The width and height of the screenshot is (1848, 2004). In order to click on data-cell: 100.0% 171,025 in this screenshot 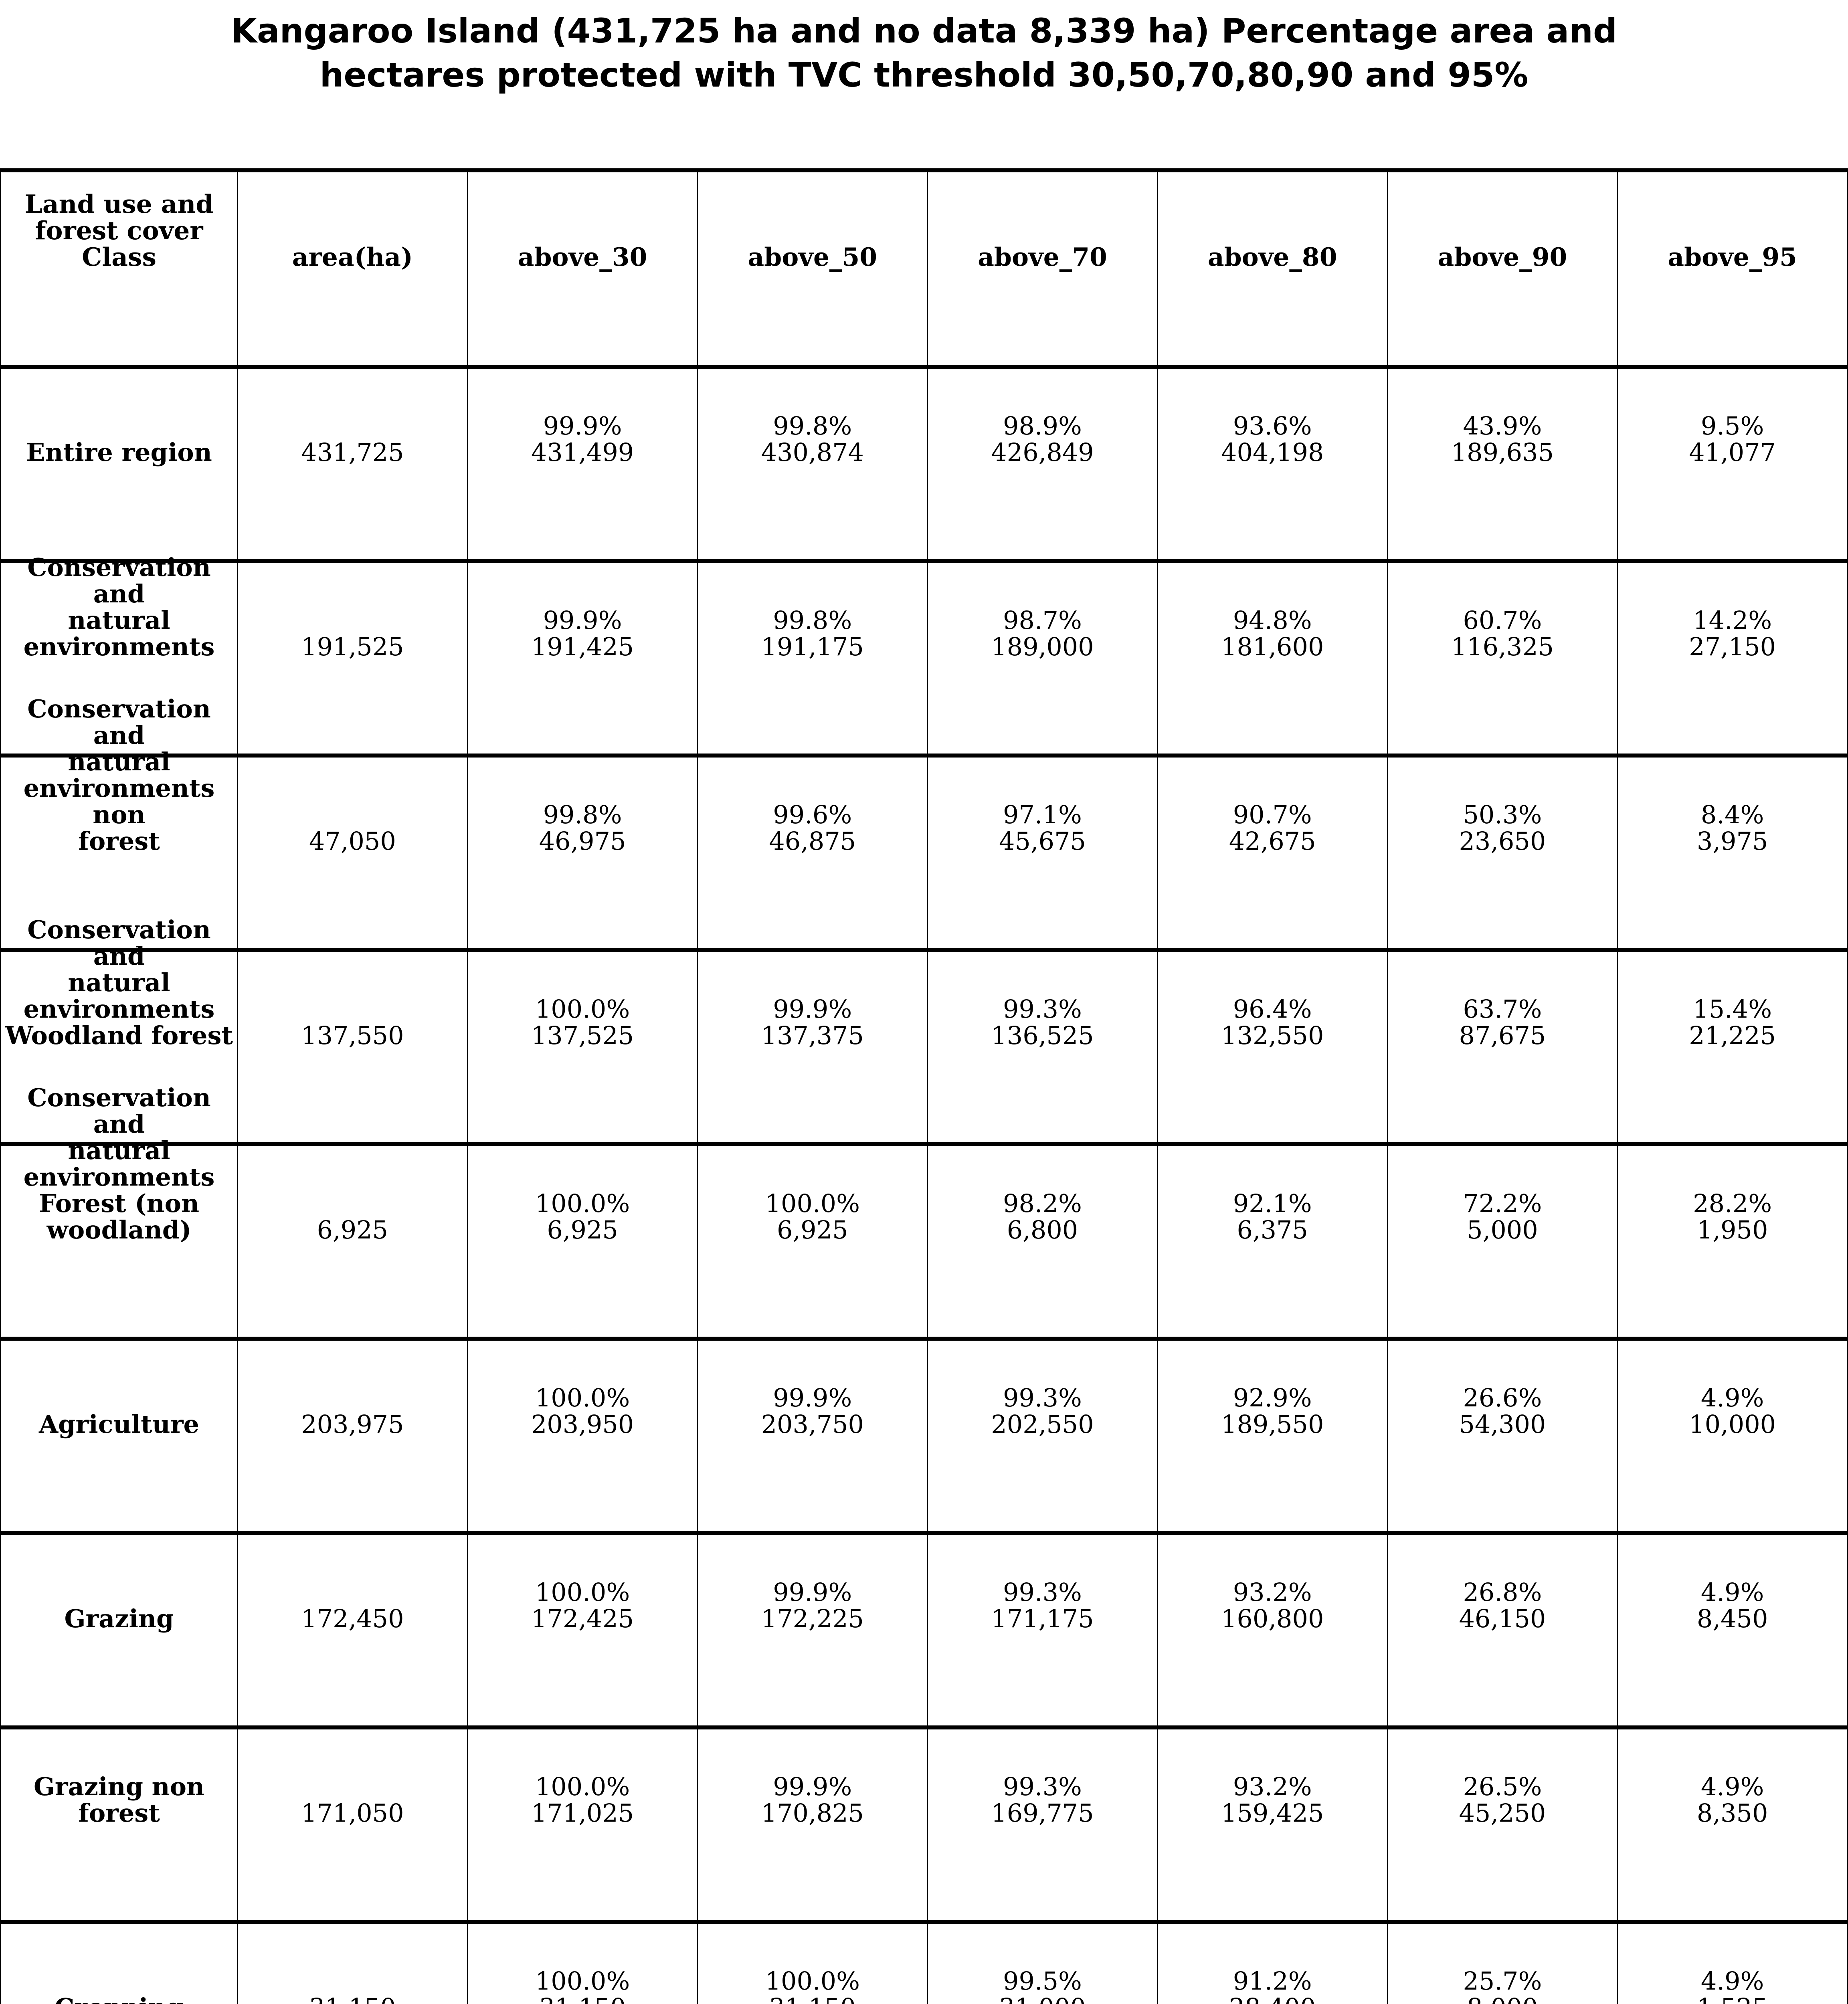, I will do `click(582, 1825)`.